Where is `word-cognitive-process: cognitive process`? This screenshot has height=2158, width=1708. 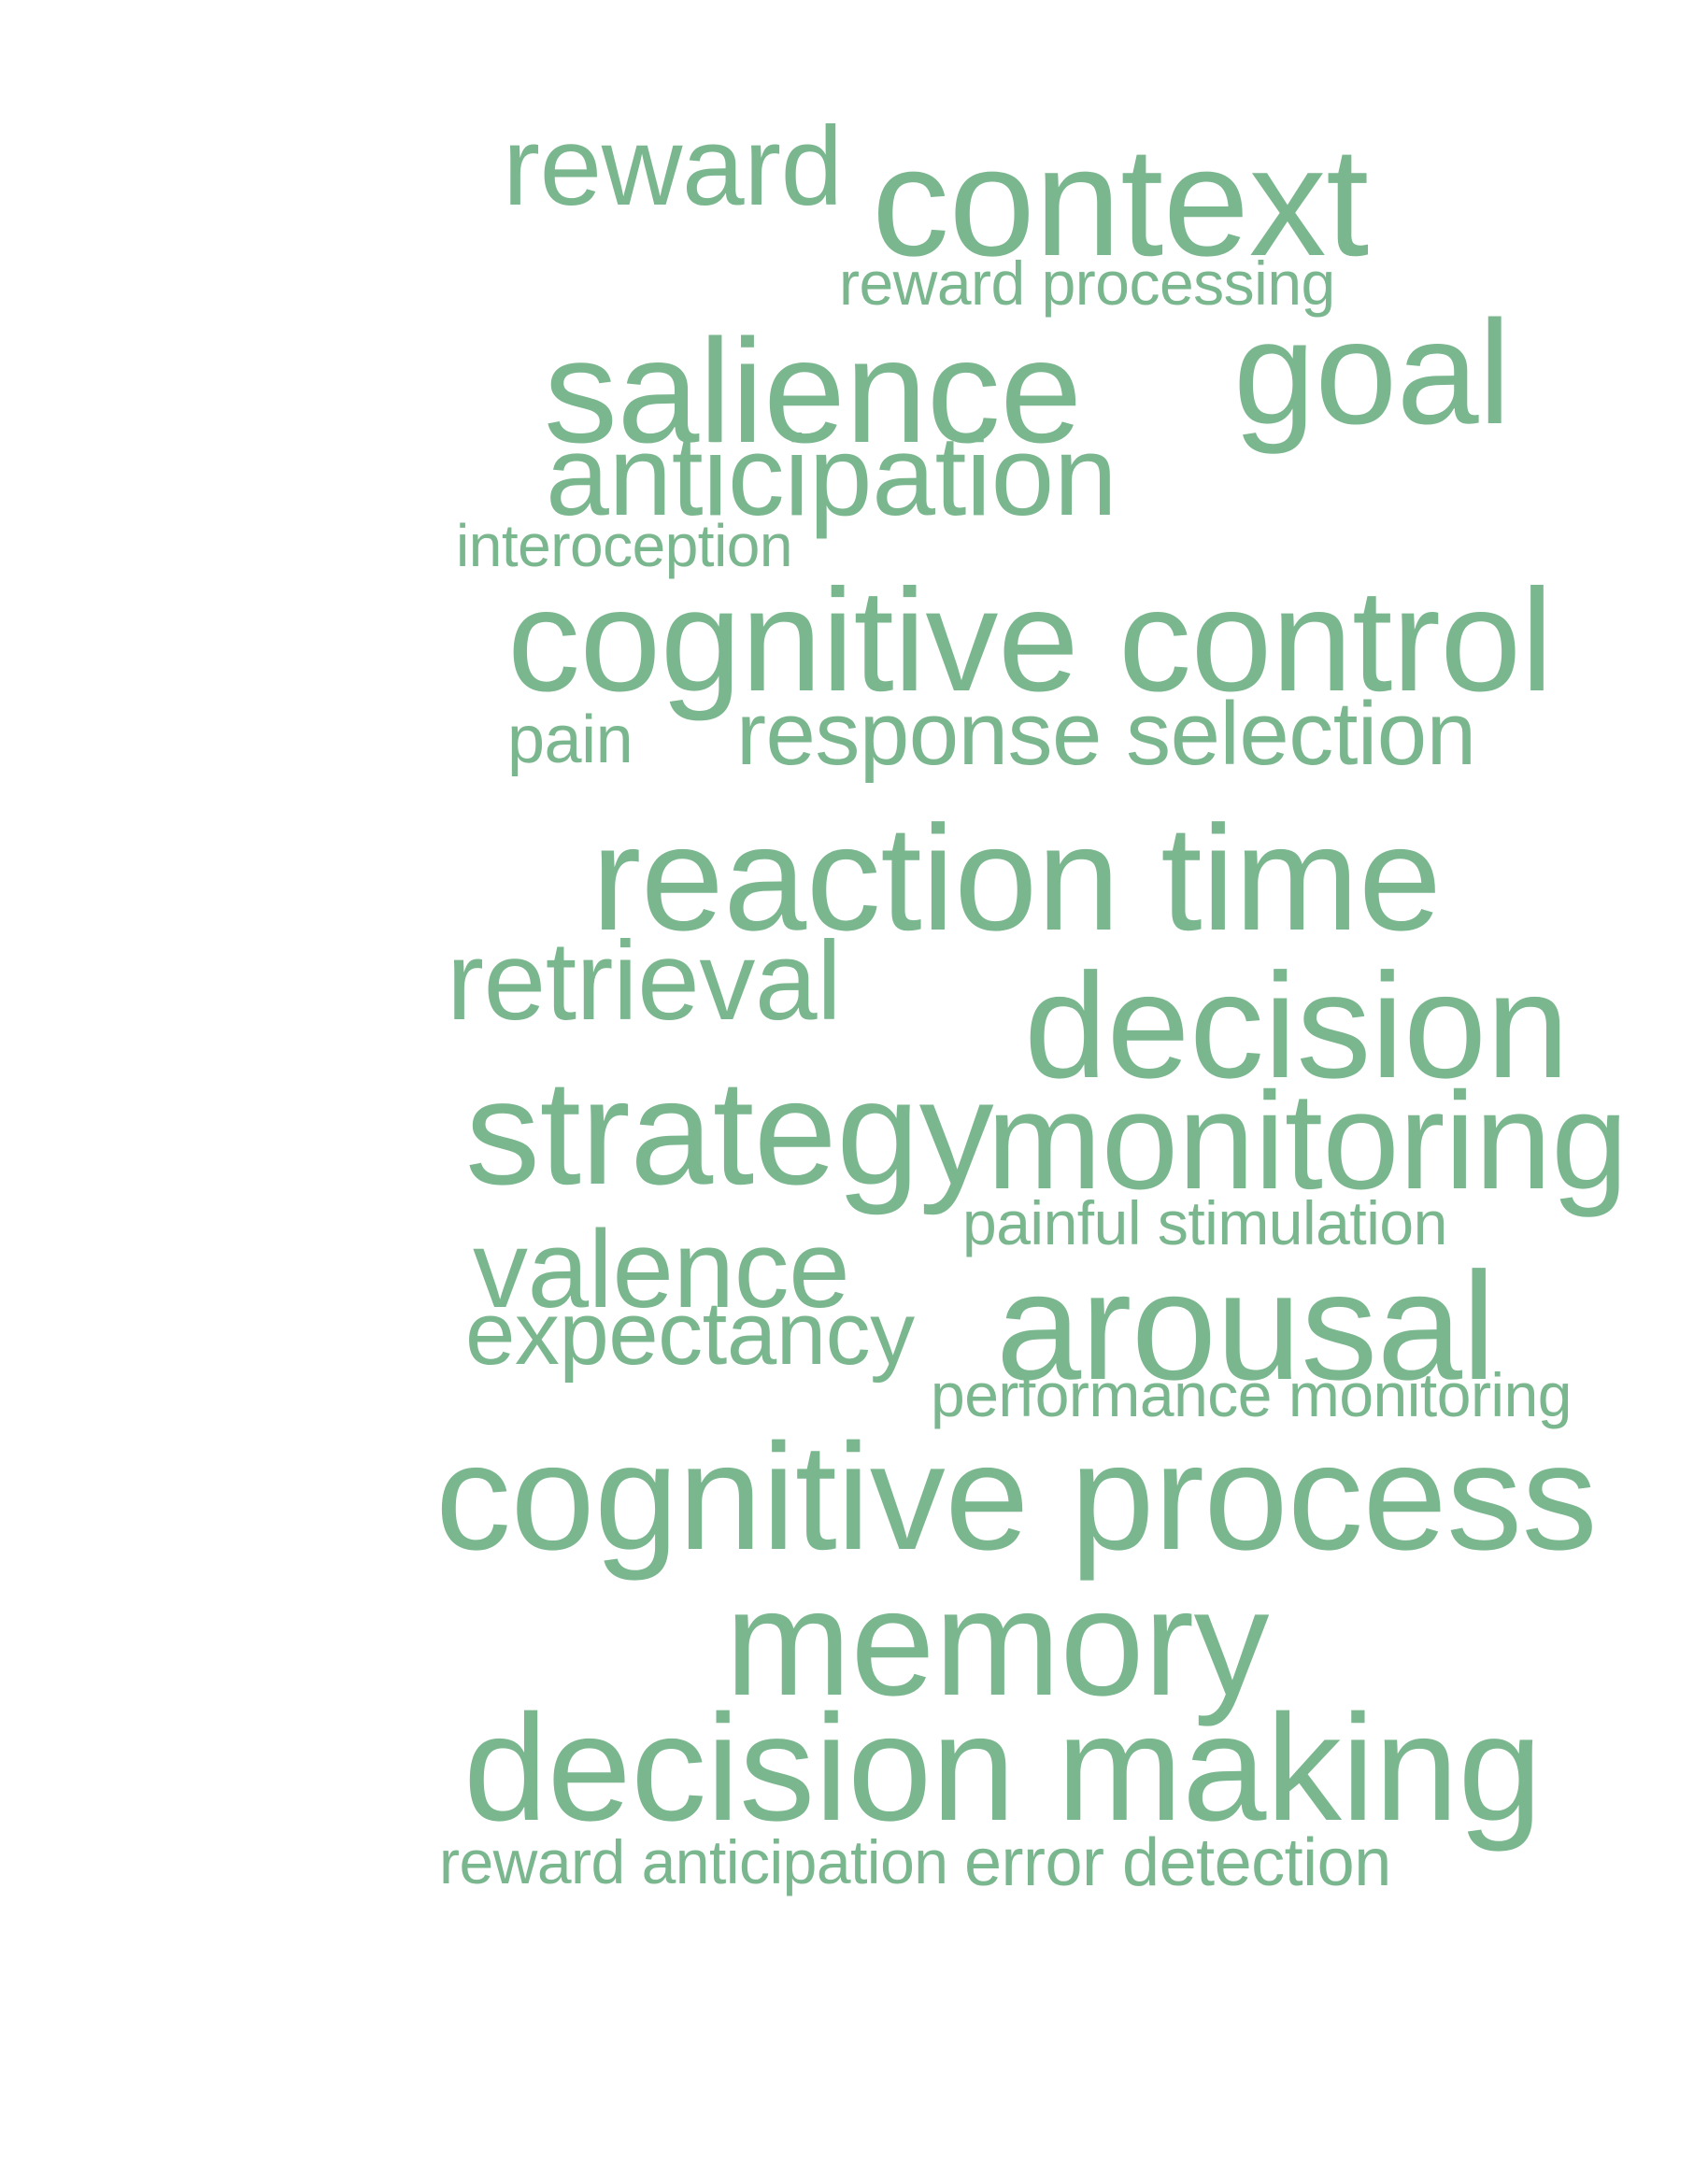
word-cognitive-process: cognitive process is located at coordinates (1016, 1497).